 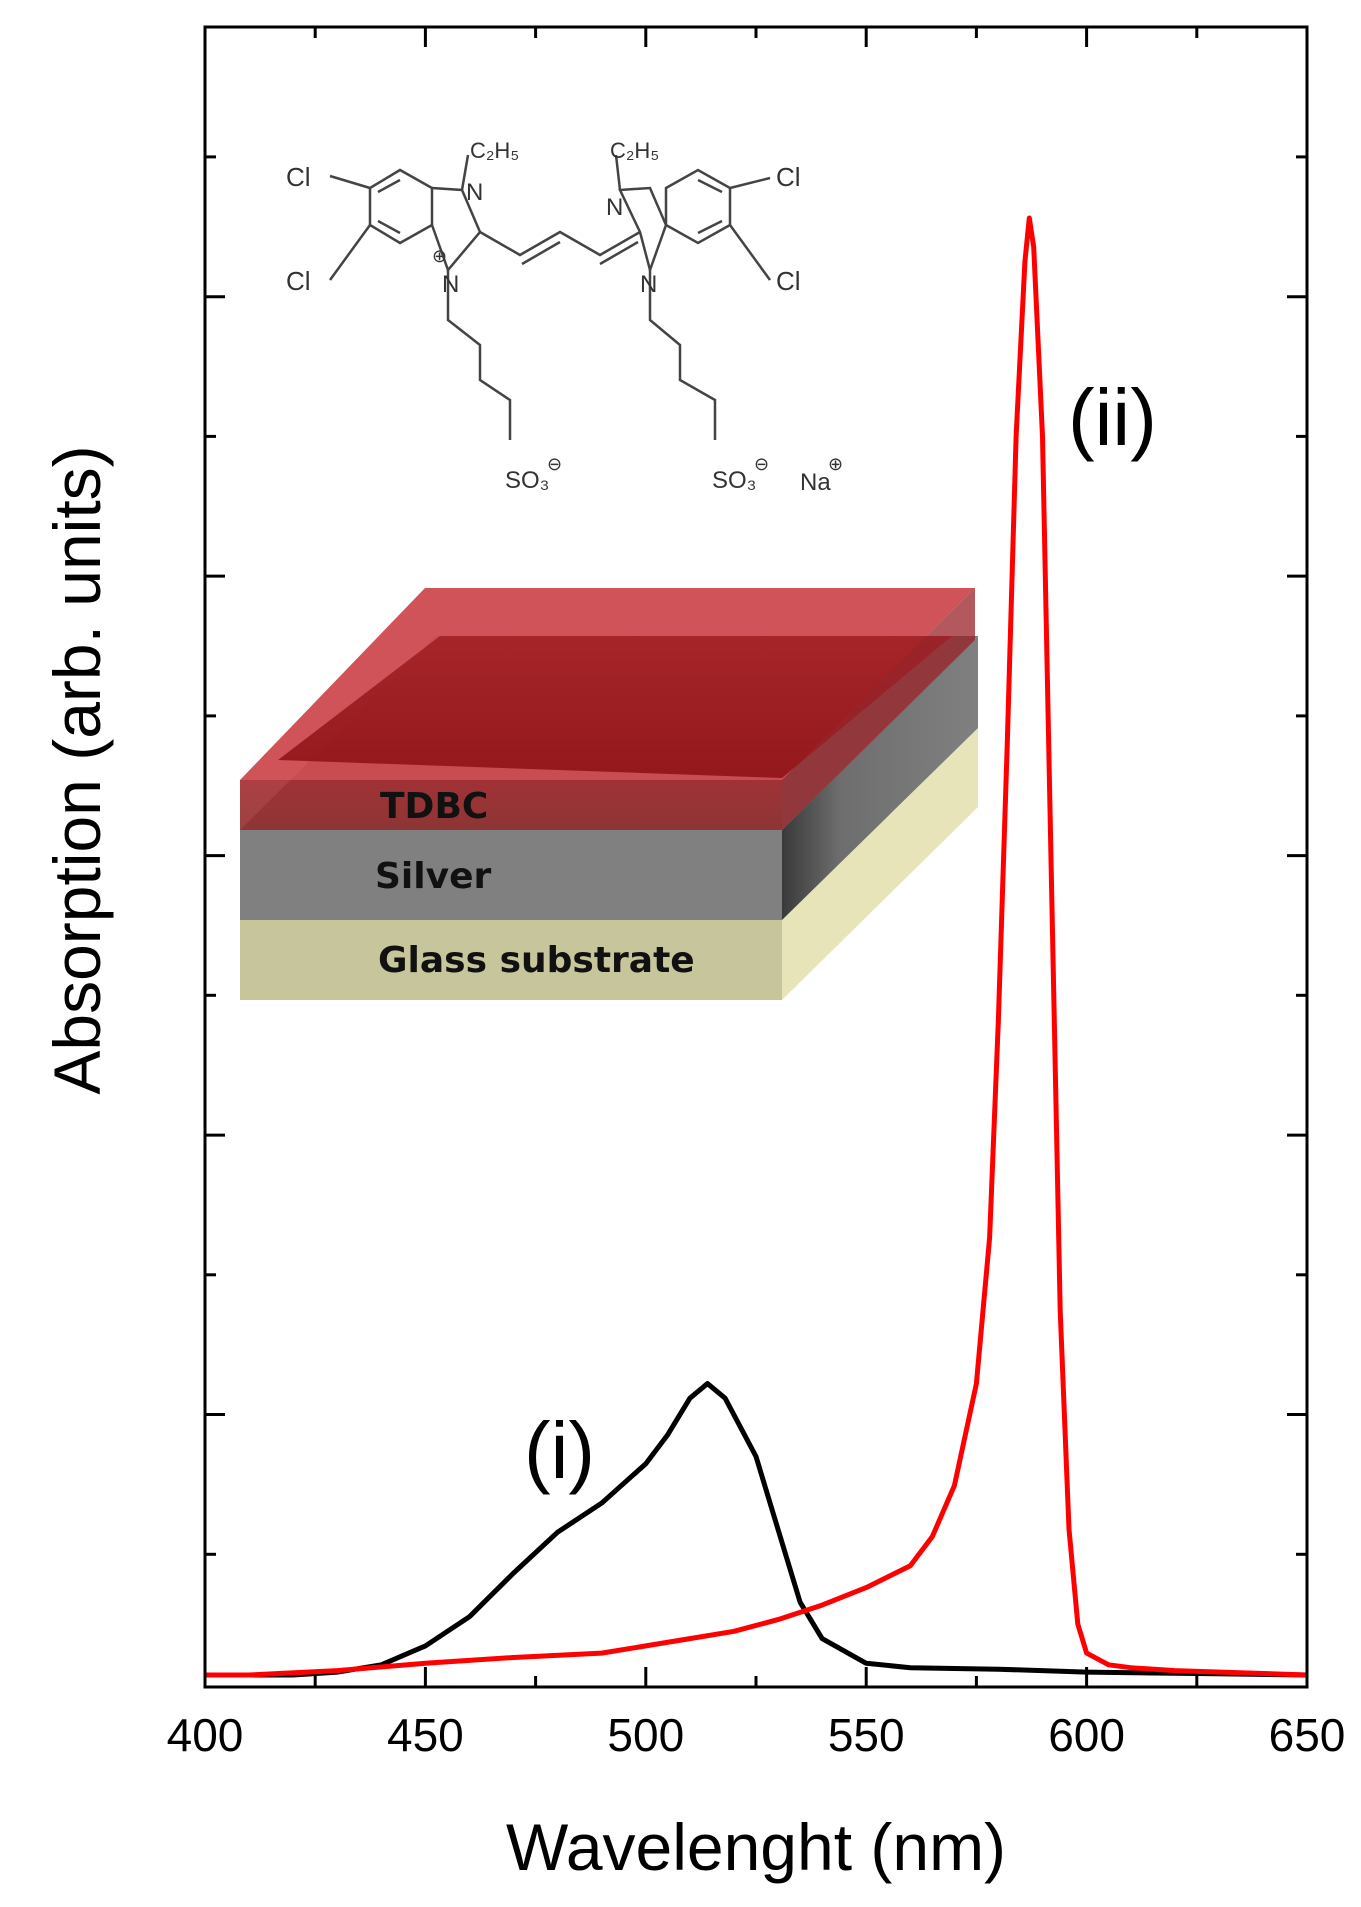 What do you see at coordinates (878, 709) in the screenshot?
I see `tdbc-side` at bounding box center [878, 709].